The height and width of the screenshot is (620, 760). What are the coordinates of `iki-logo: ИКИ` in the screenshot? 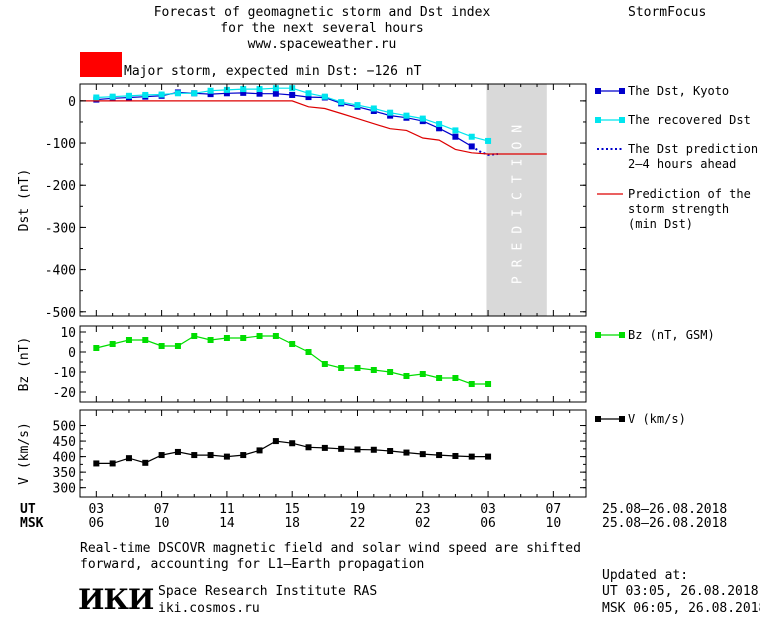 It's located at (116, 599).